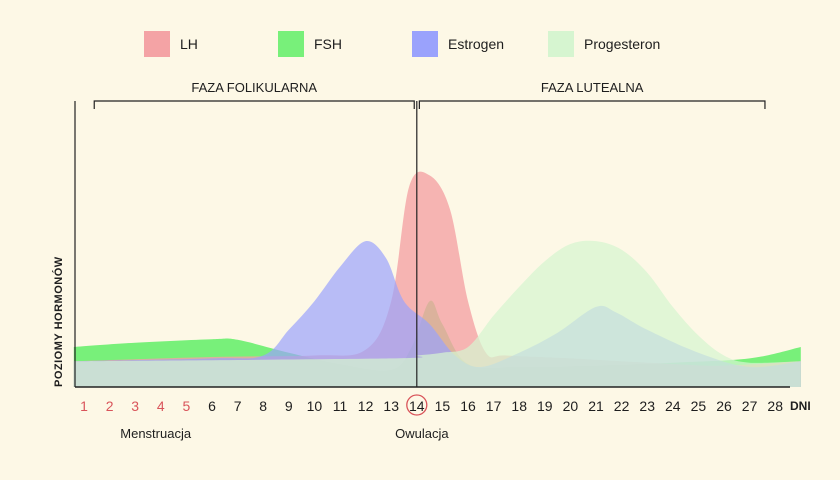 This screenshot has height=480, width=840. I want to click on x-tick-22: 22, so click(622, 406).